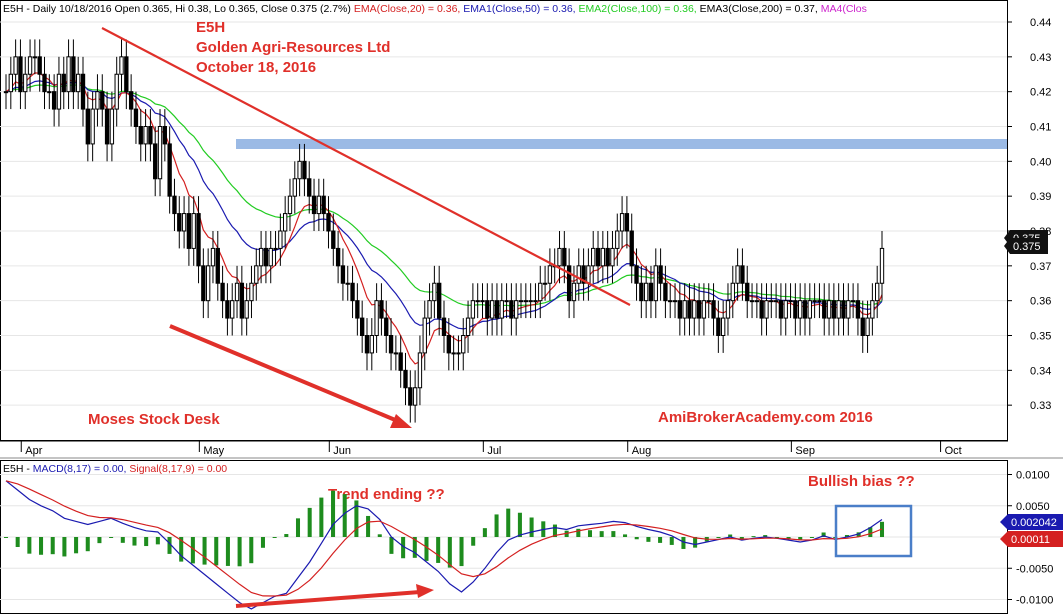  I want to click on macd-y-tick-label: 0.0050, so click(1033, 507).